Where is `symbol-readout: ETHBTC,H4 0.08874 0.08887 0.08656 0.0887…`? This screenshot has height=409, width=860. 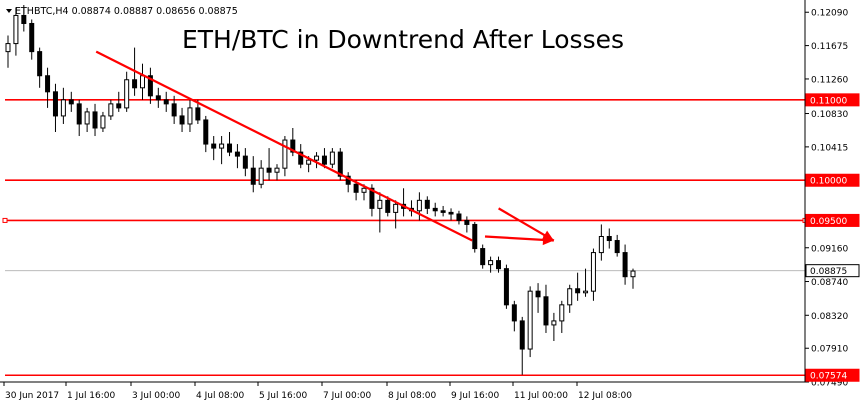 symbol-readout: ETHBTC,H4 0.08874 0.08887 0.08656 0.0887… is located at coordinates (126, 11).